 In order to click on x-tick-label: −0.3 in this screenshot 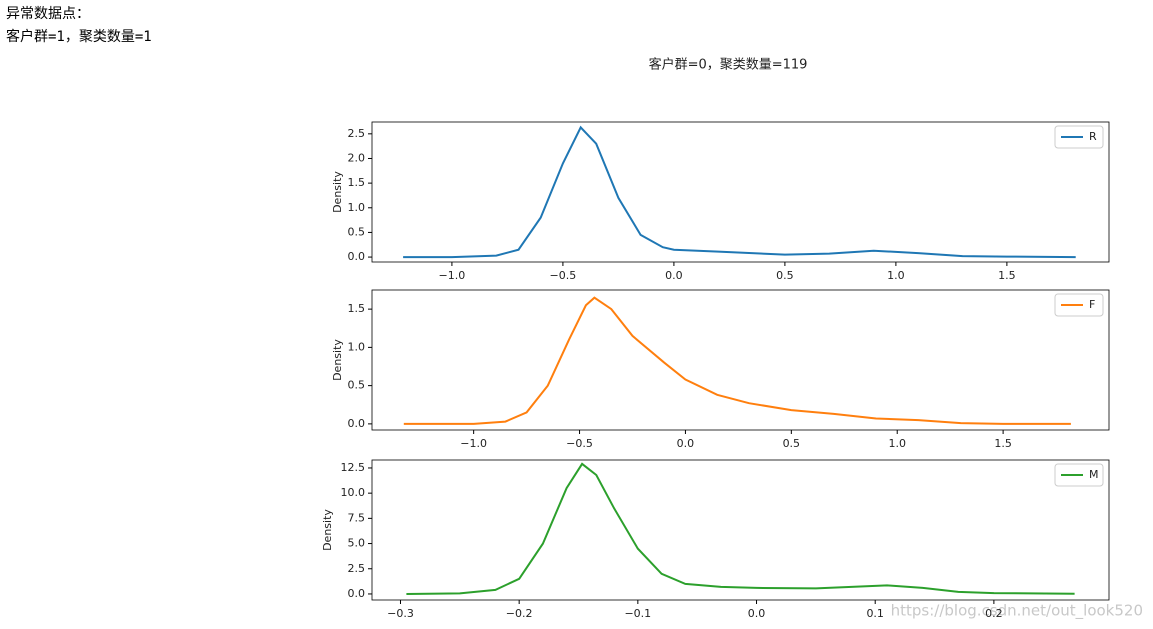, I will do `click(400, 613)`.